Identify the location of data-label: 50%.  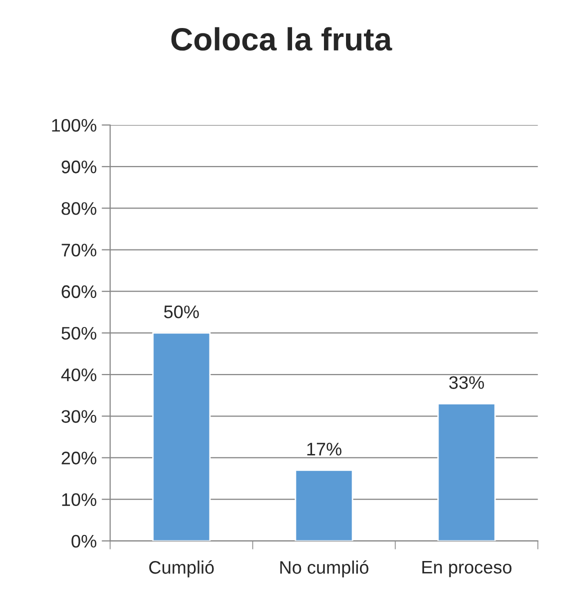
(181, 311).